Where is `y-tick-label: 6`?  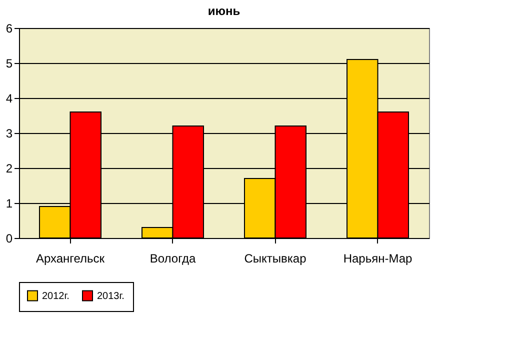 y-tick-label: 6 is located at coordinates (9, 29).